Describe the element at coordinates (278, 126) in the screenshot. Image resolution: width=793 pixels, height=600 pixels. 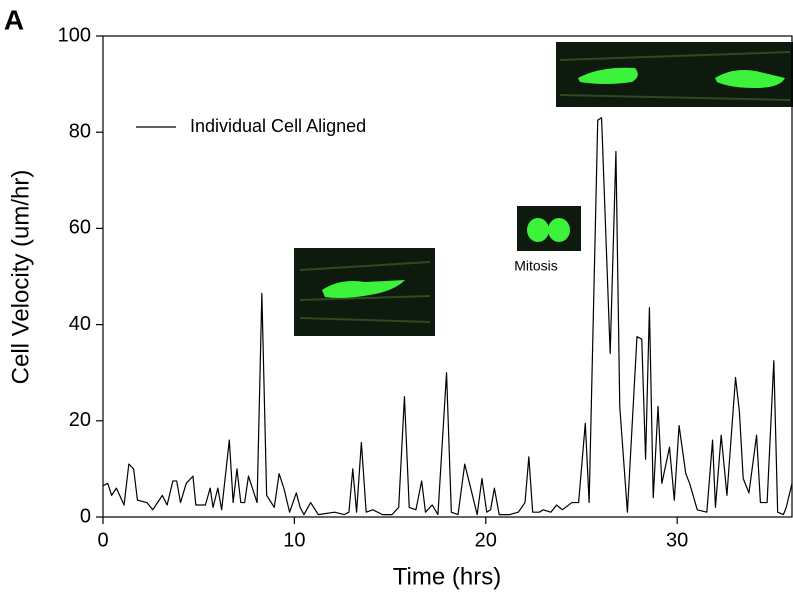
I see `legend-label: Individual Cell Aligned` at that location.